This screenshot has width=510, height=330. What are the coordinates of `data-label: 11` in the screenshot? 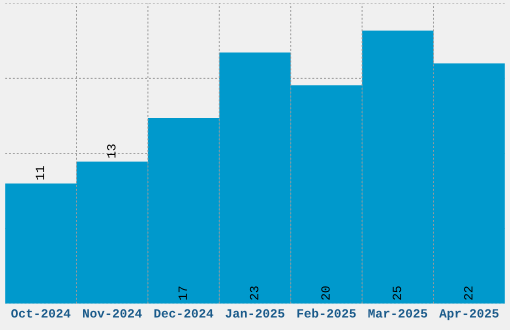 It's located at (40, 173).